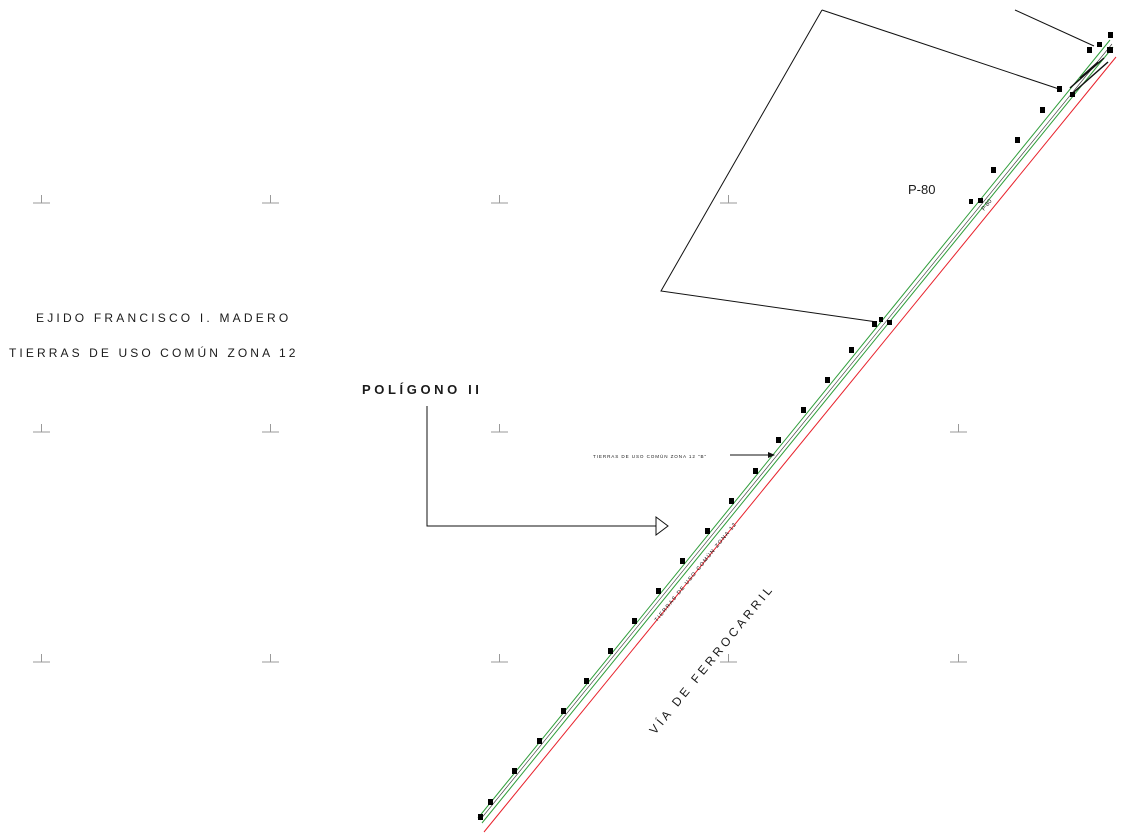  What do you see at coordinates (163, 318) in the screenshot?
I see `ejido-label: EJIDO FRANCISCO I. MADERO` at bounding box center [163, 318].